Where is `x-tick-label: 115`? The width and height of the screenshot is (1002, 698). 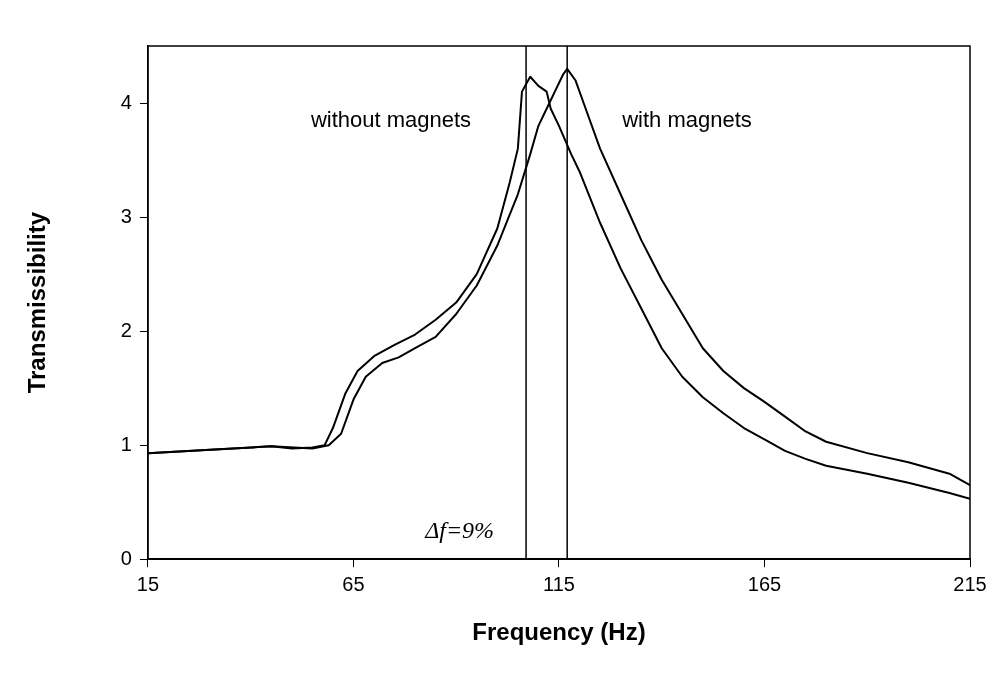
x-tick-label: 115 is located at coordinates (559, 583).